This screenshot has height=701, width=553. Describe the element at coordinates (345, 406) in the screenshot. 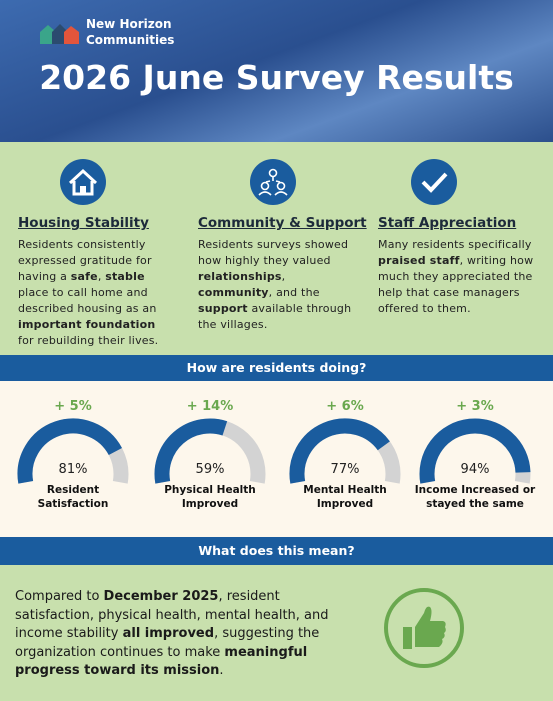

I see `metric-change: + 6%` at that location.